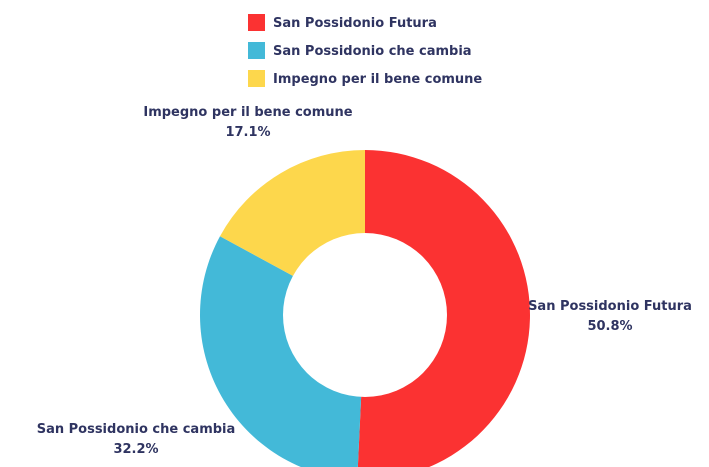  I want to click on slice-label-impegno-per-il-bene-comune: Impegno per il bene comune, so click(247, 112).